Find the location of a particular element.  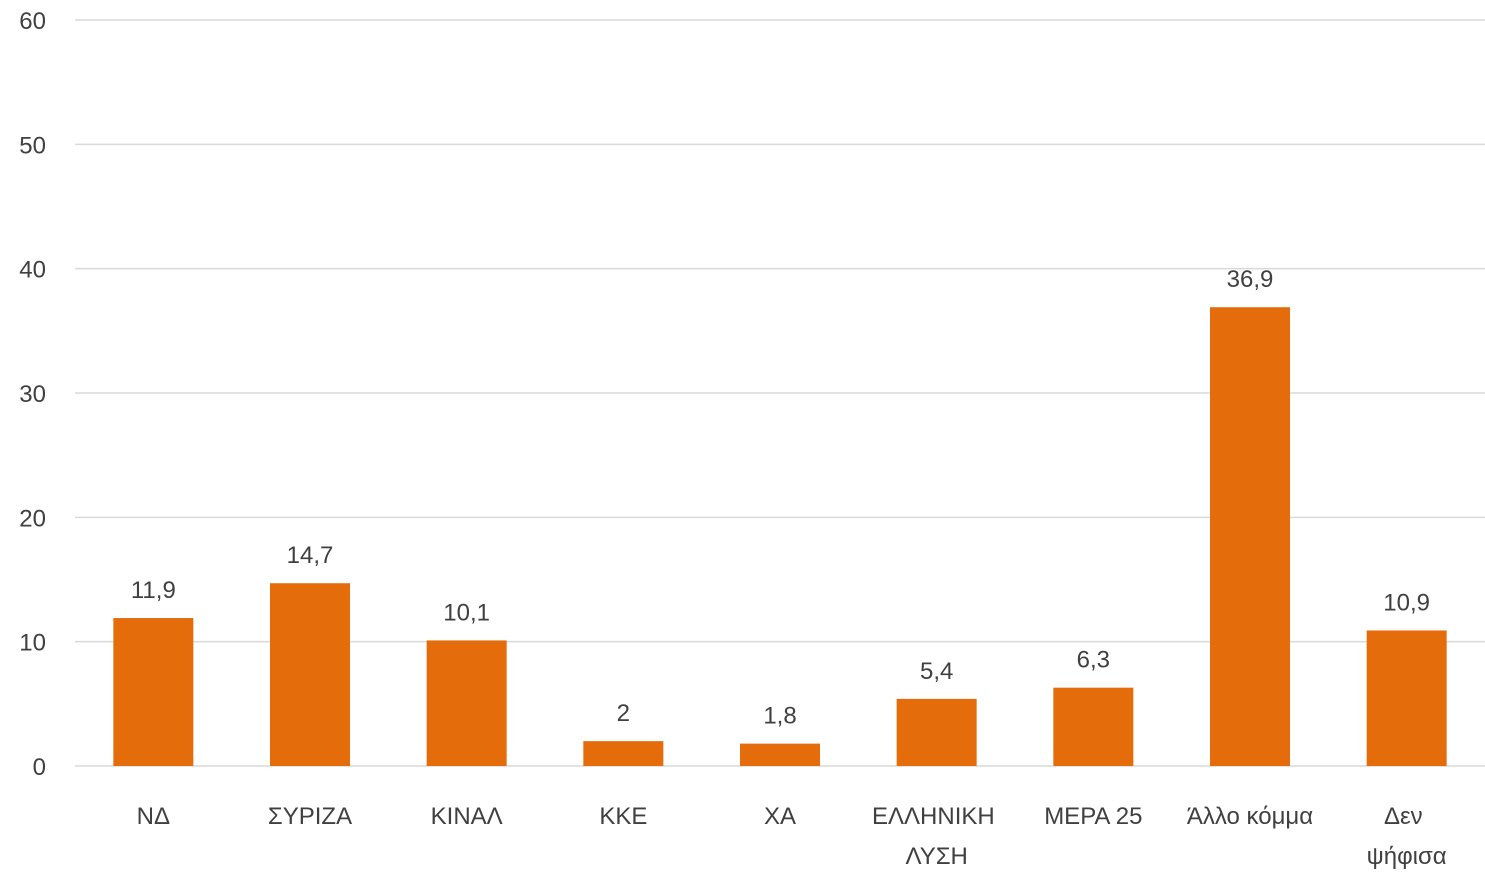

x-tick-label: ΝΔ is located at coordinates (153, 816).